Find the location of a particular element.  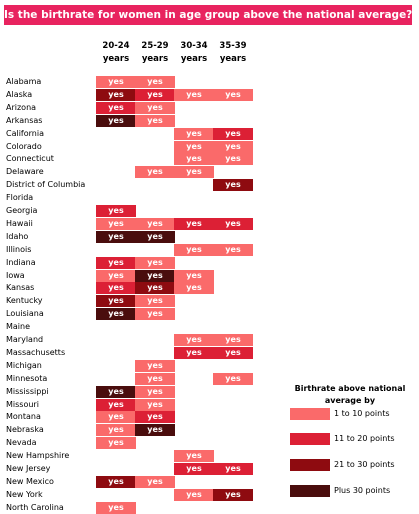

state-label: Louisiana is located at coordinates (25, 313).